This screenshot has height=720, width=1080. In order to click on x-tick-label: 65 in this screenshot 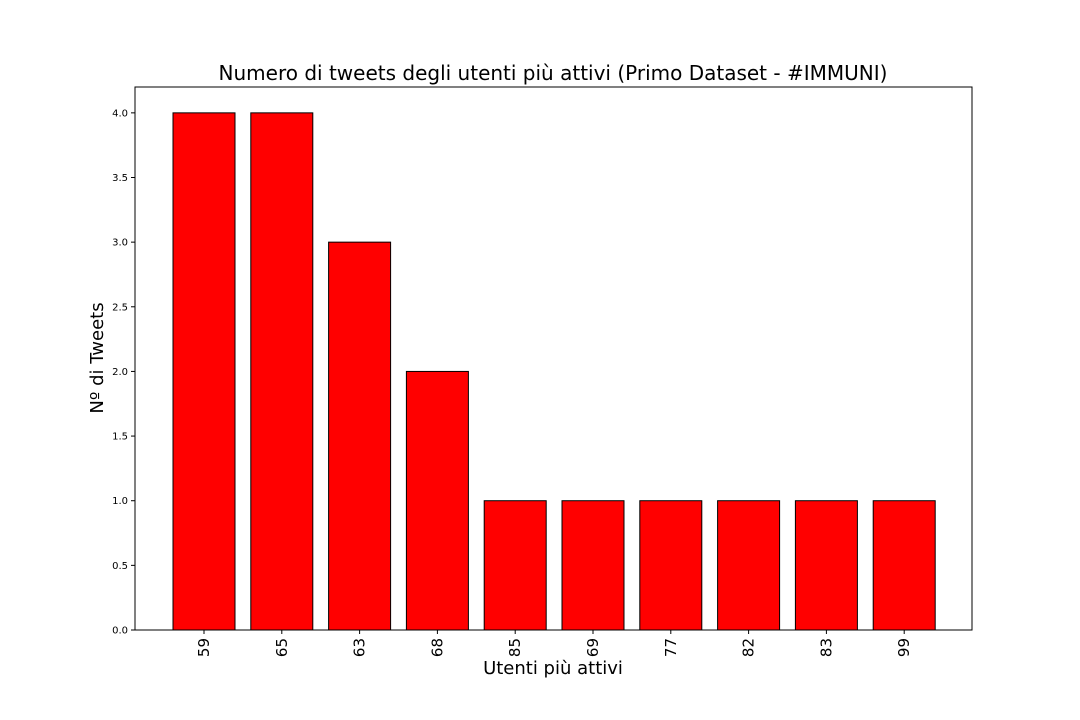, I will do `click(282, 647)`.